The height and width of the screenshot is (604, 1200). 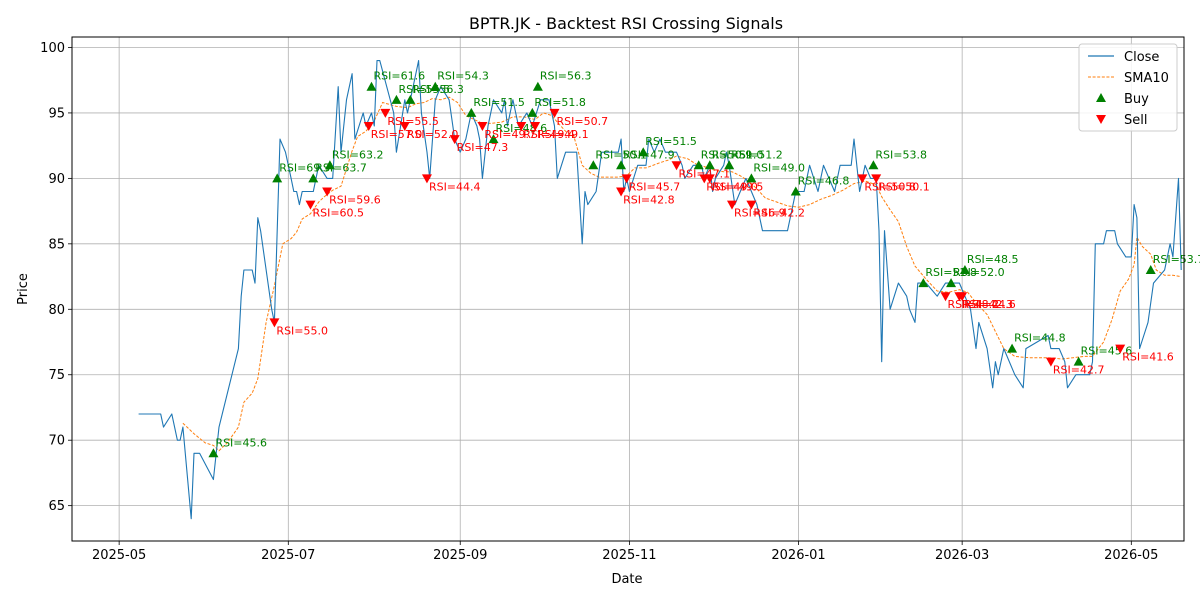 What do you see at coordinates (626, 579) in the screenshot?
I see `x-axis-label: Date` at bounding box center [626, 579].